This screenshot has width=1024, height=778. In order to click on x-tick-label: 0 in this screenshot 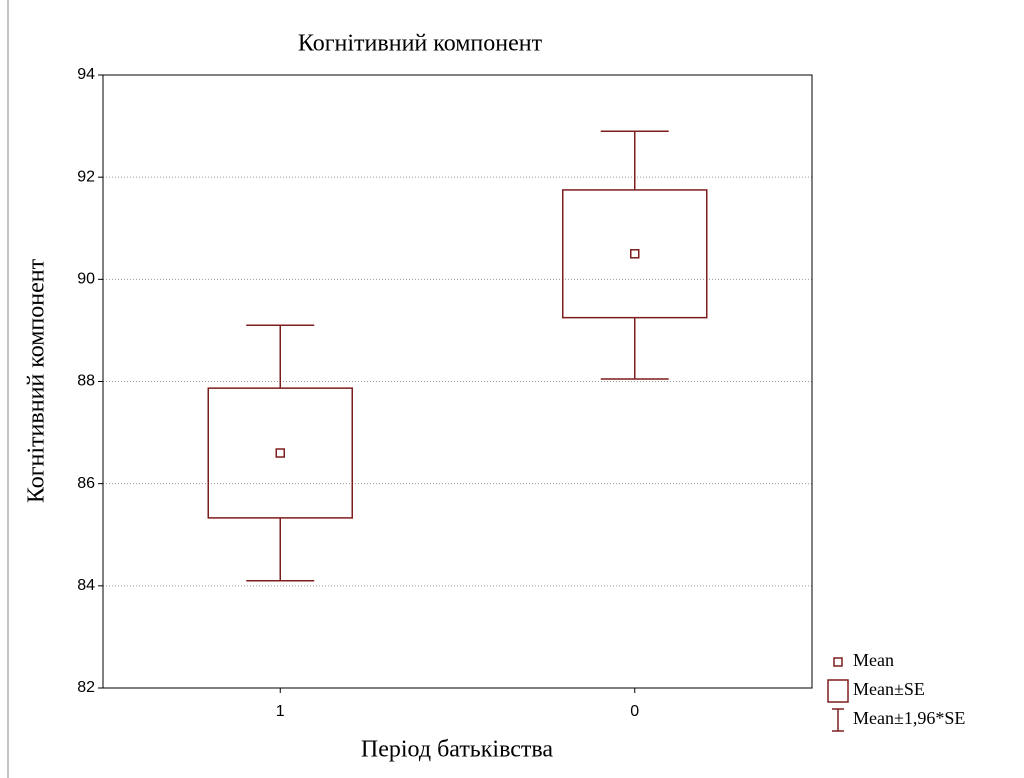, I will do `click(634, 711)`.